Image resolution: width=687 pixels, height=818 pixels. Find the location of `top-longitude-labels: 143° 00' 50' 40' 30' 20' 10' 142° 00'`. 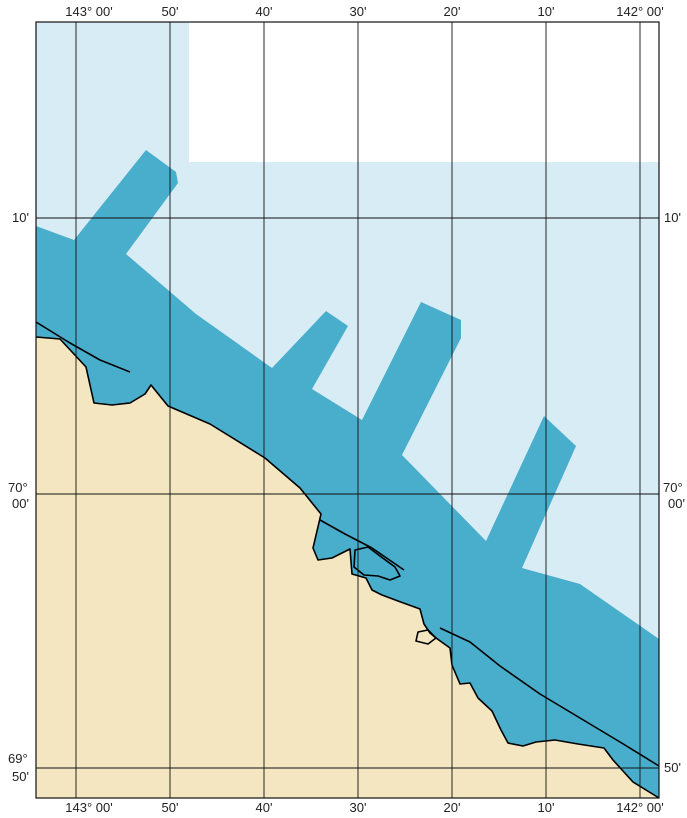

top-longitude-labels: 143° 00' 50' 40' 30' 20' 10' 142° 00' is located at coordinates (364, 11).